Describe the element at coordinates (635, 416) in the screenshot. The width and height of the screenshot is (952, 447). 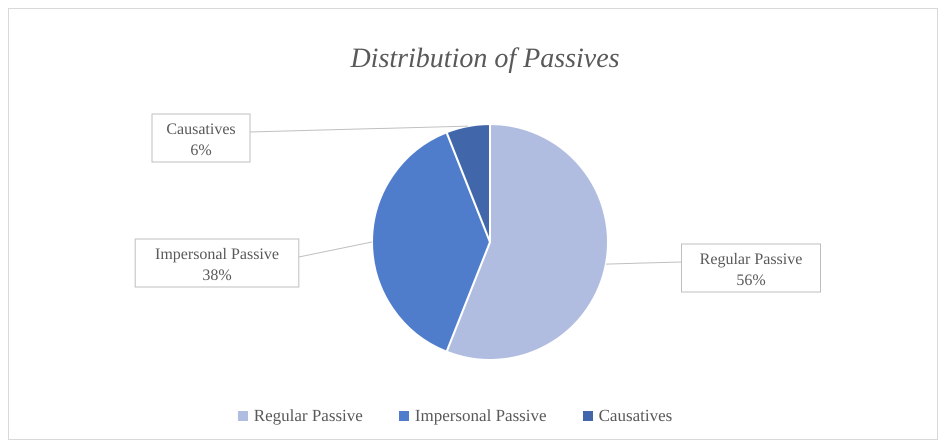
I see `legend-label: Causatives` at that location.